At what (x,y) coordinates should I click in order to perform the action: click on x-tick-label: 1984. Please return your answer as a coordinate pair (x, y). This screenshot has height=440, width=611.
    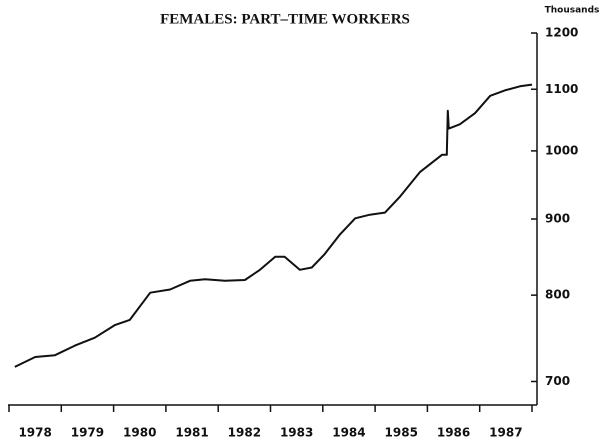
    Looking at the image, I should click on (348, 433).